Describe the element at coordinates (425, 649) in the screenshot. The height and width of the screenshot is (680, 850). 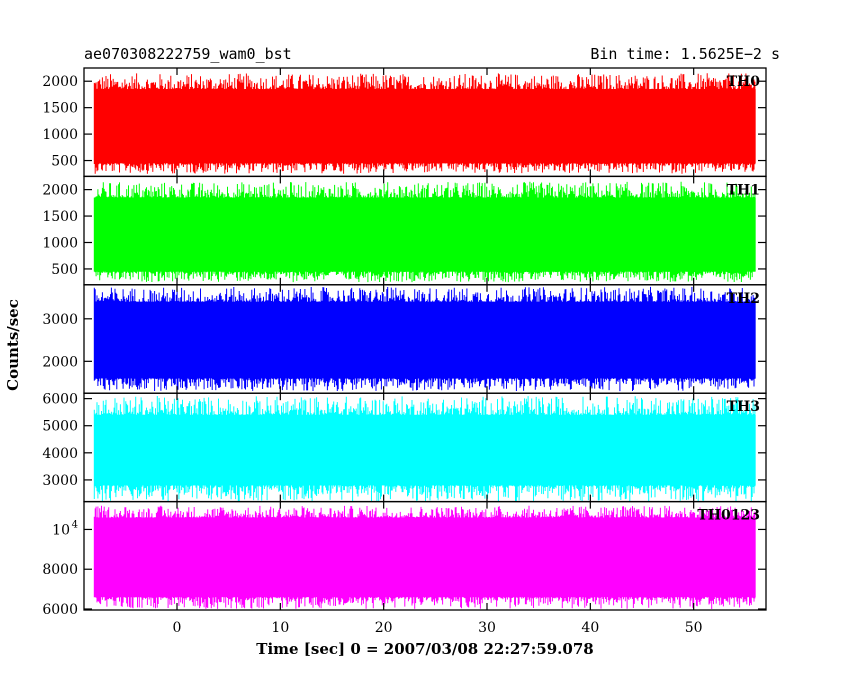
I see `x-axis-label: Time [sec] 0 = 2007/03/08 22:27:59.078` at that location.